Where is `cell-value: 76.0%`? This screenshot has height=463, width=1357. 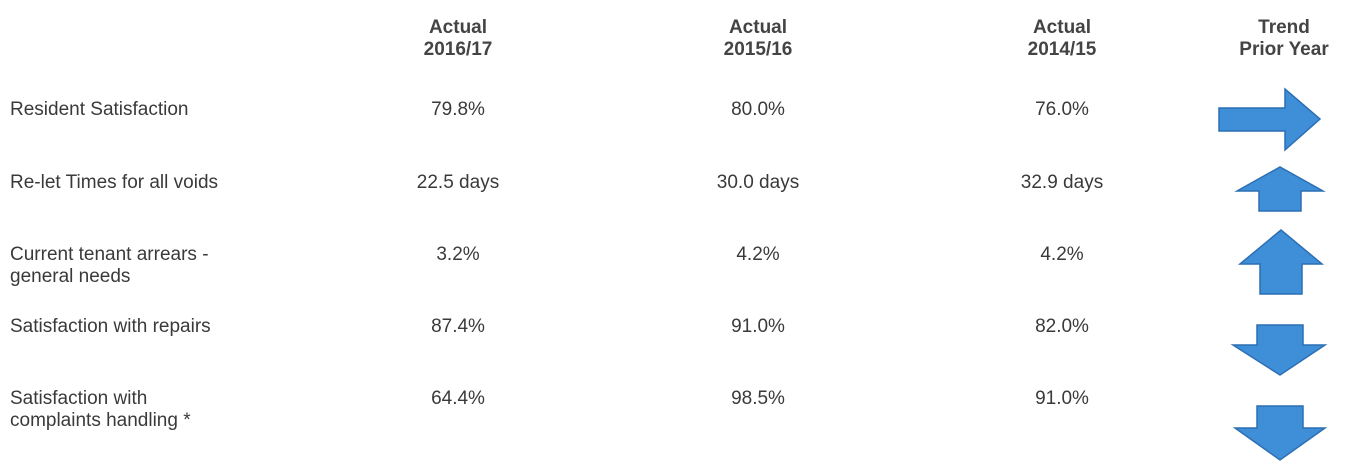 cell-value: 76.0% is located at coordinates (1062, 109).